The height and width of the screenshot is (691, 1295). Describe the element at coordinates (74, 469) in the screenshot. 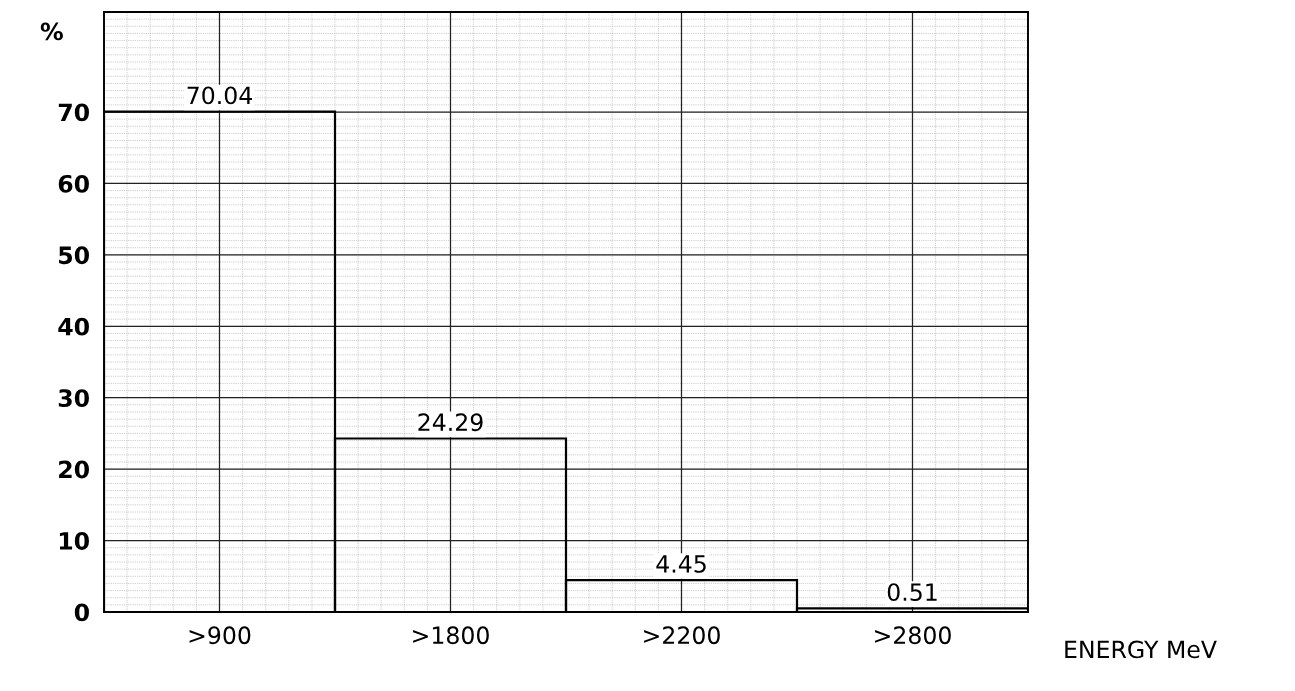

I see `y-tick-label: 20` at that location.